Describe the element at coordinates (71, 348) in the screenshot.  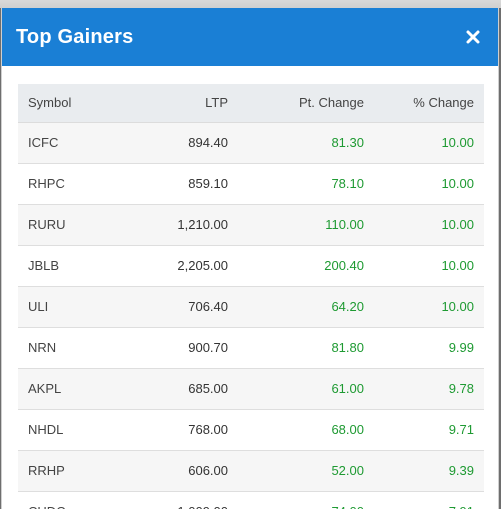
I see `row-symbol: NRN` at that location.